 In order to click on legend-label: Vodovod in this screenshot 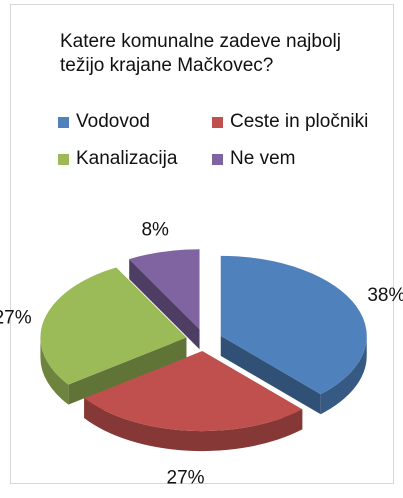, I will do `click(113, 121)`.